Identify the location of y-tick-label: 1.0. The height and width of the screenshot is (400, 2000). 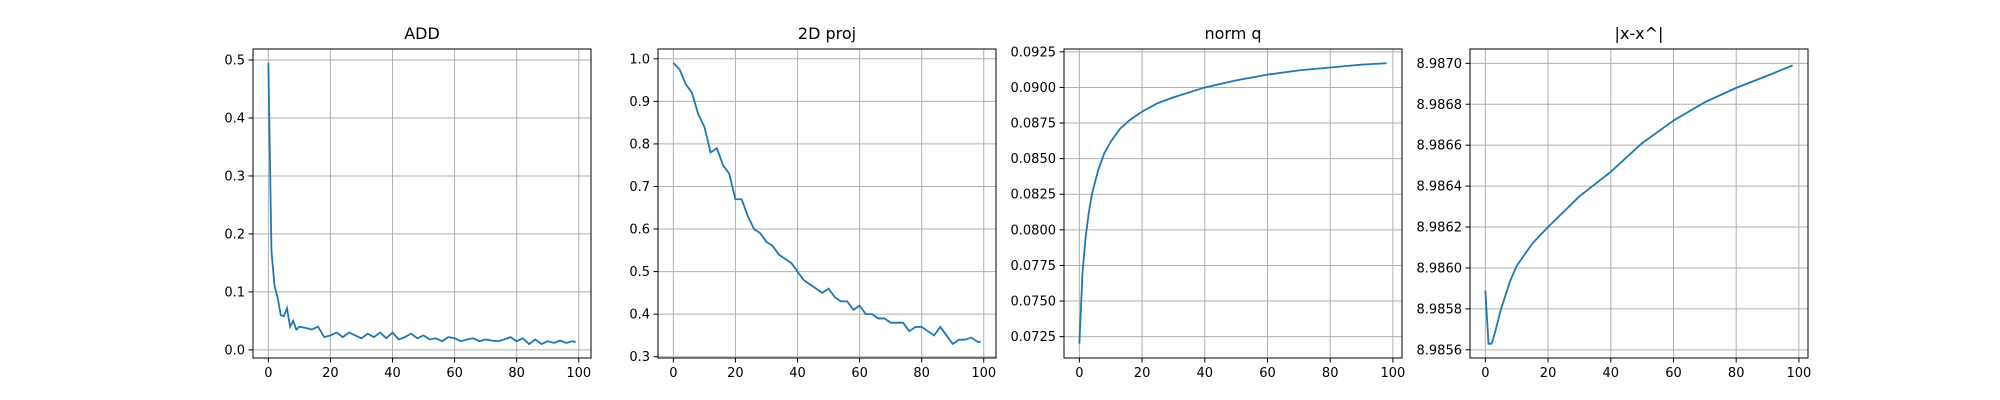
(639, 59).